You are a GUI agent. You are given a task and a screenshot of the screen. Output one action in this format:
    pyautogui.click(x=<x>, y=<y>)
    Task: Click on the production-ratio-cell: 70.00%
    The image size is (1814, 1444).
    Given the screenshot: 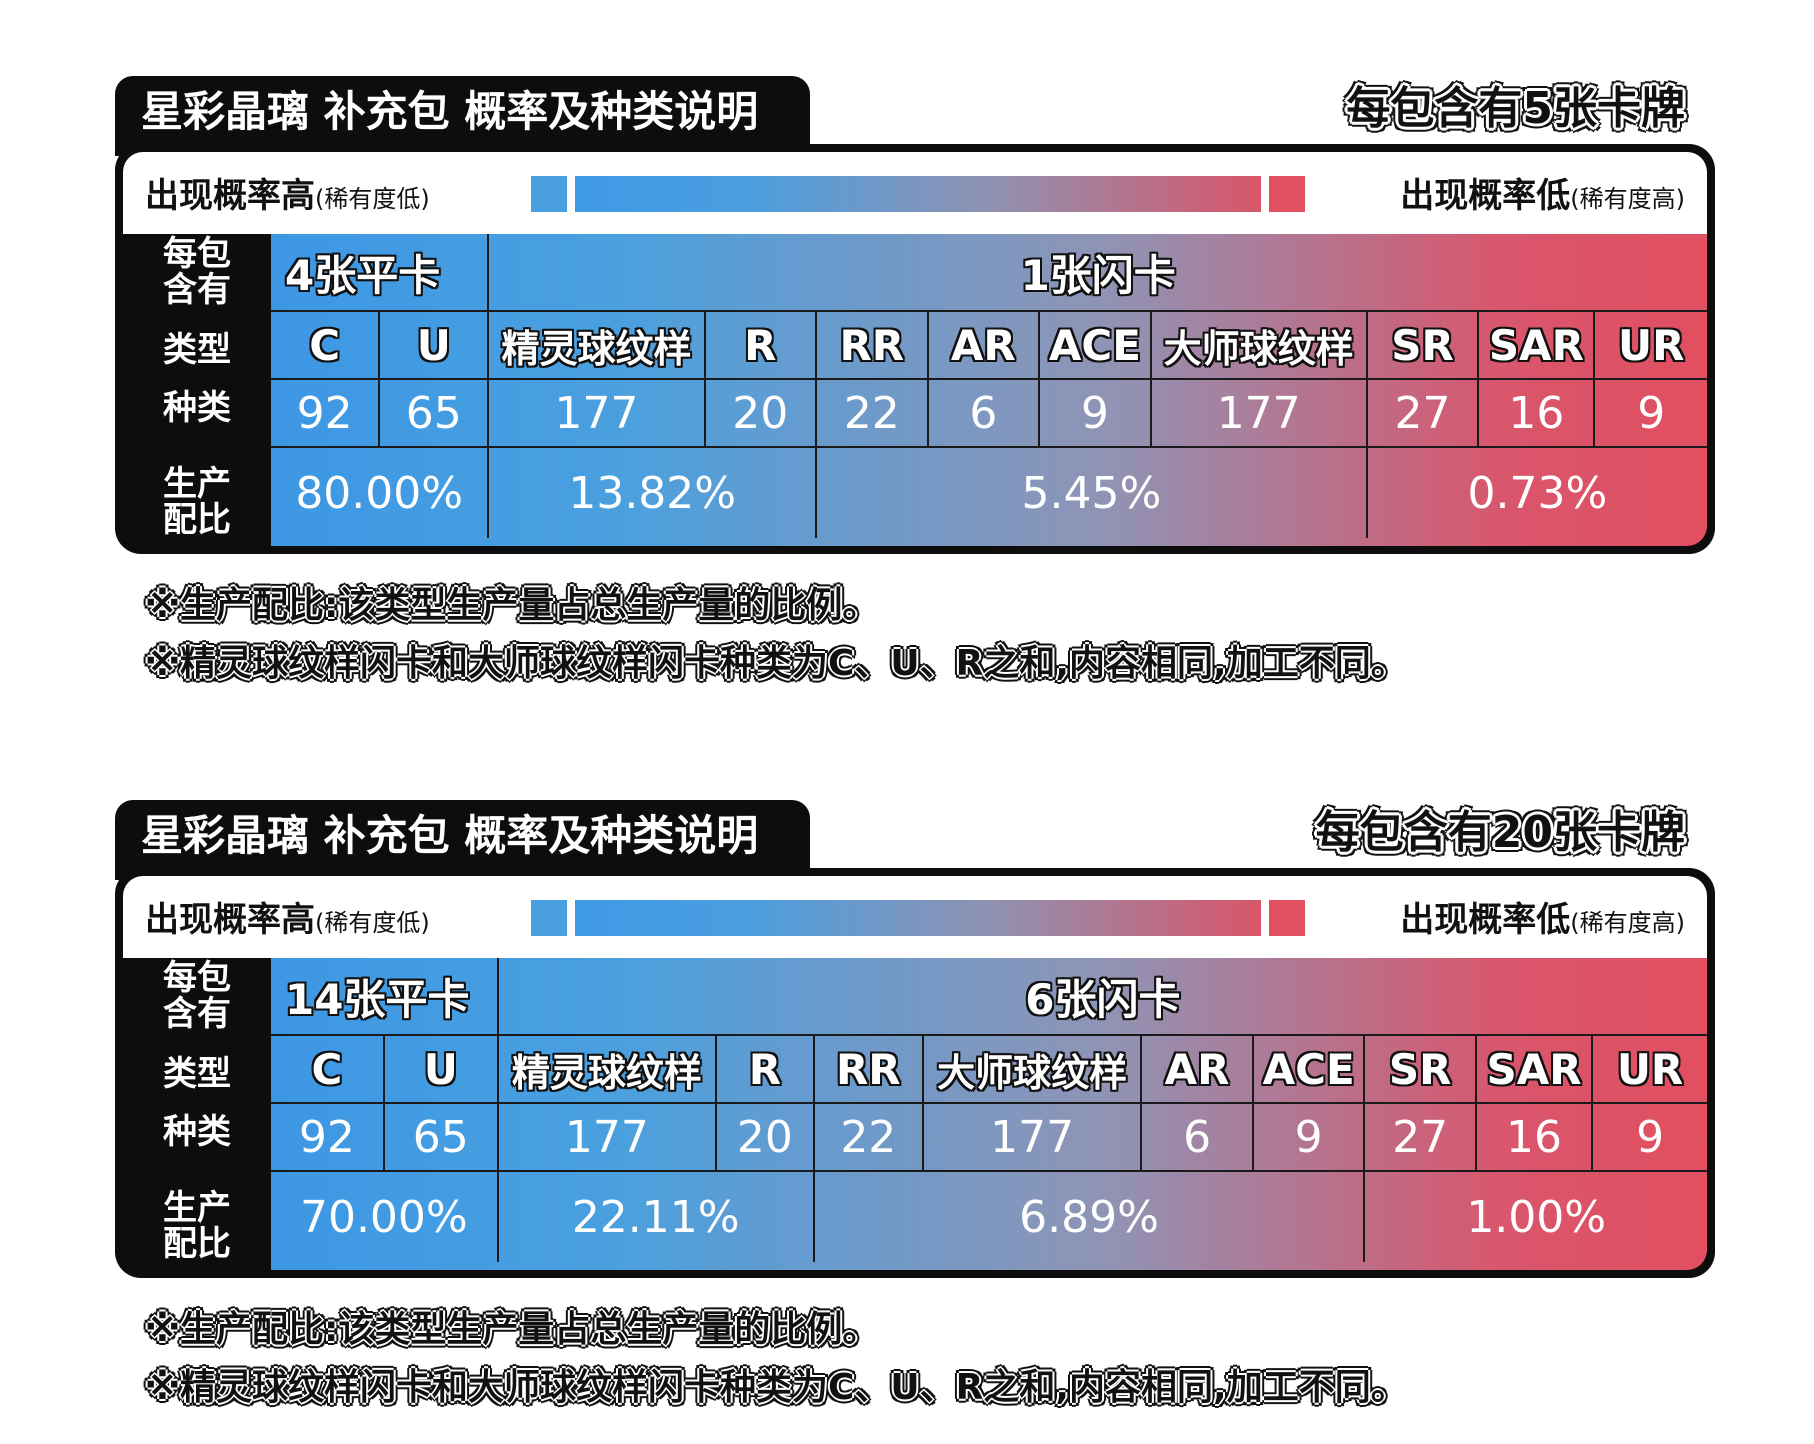 What is the action you would take?
    pyautogui.click(x=385, y=1217)
    